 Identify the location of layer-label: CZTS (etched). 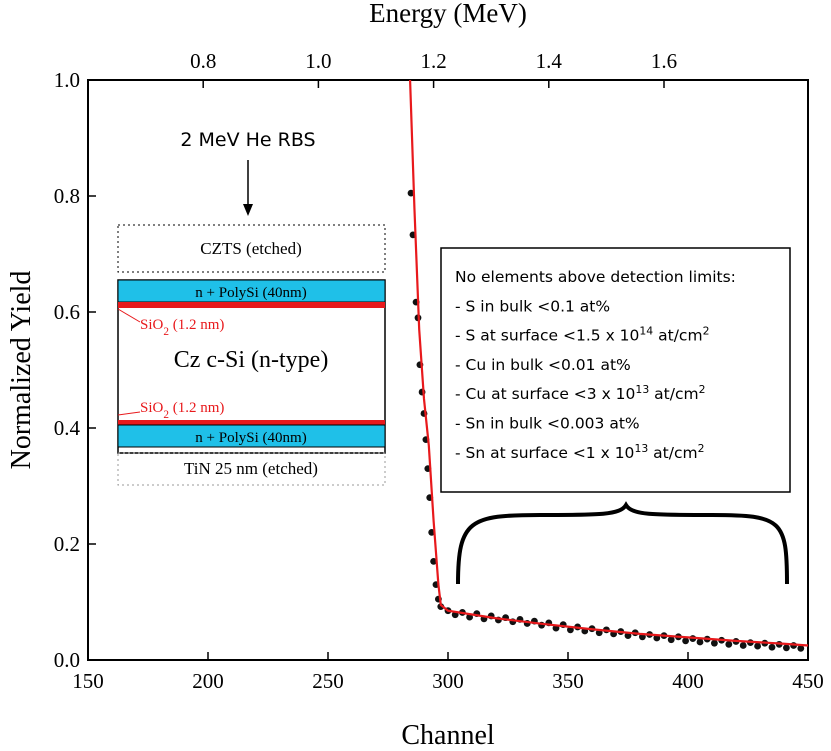
(251, 248).